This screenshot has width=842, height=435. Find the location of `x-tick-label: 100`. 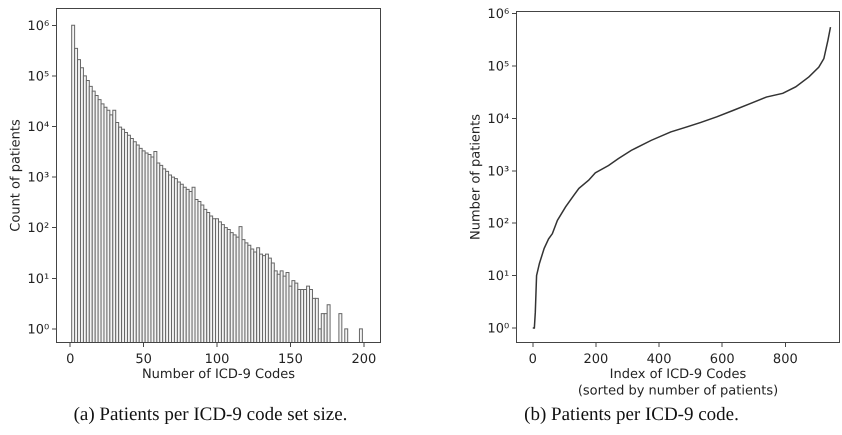

x-tick-label: 100 is located at coordinates (217, 359).